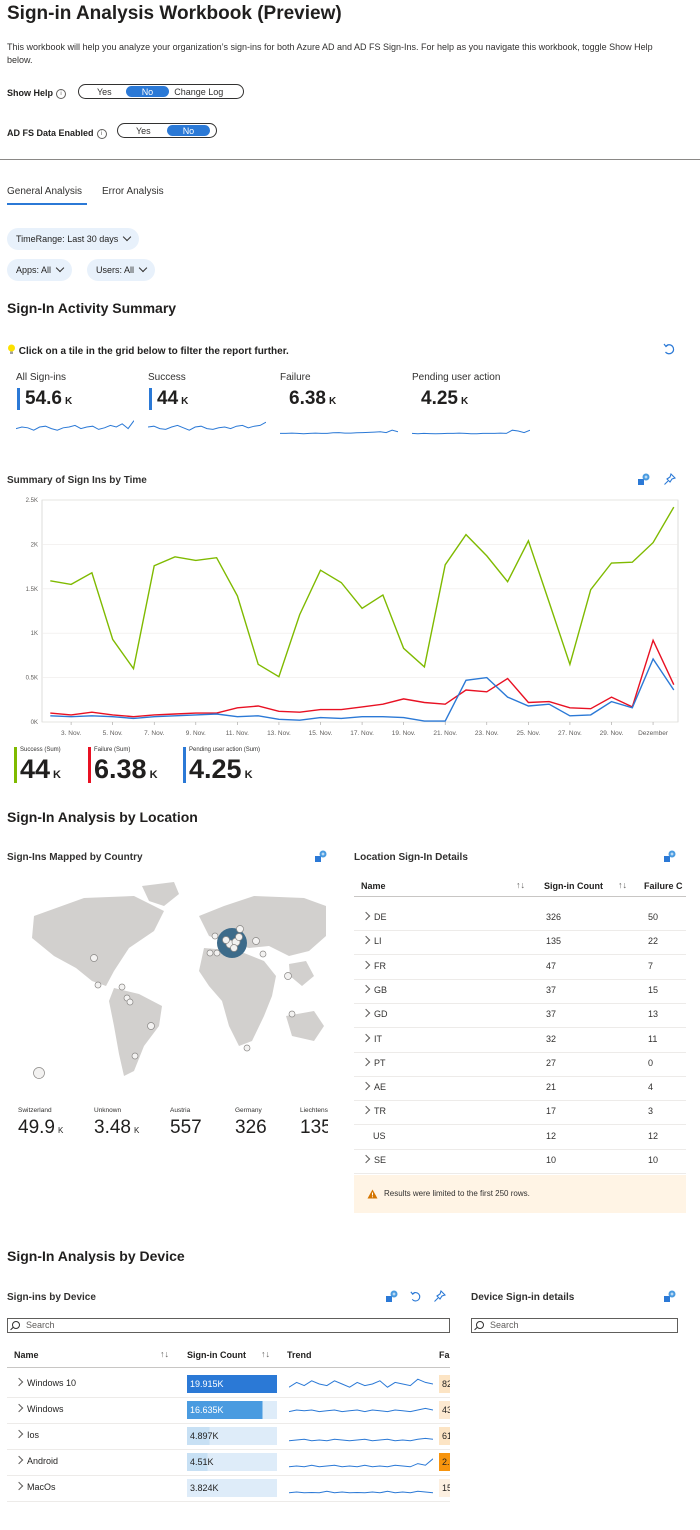 The width and height of the screenshot is (700, 1530). I want to click on table-row: FR 47 7, so click(520, 969).